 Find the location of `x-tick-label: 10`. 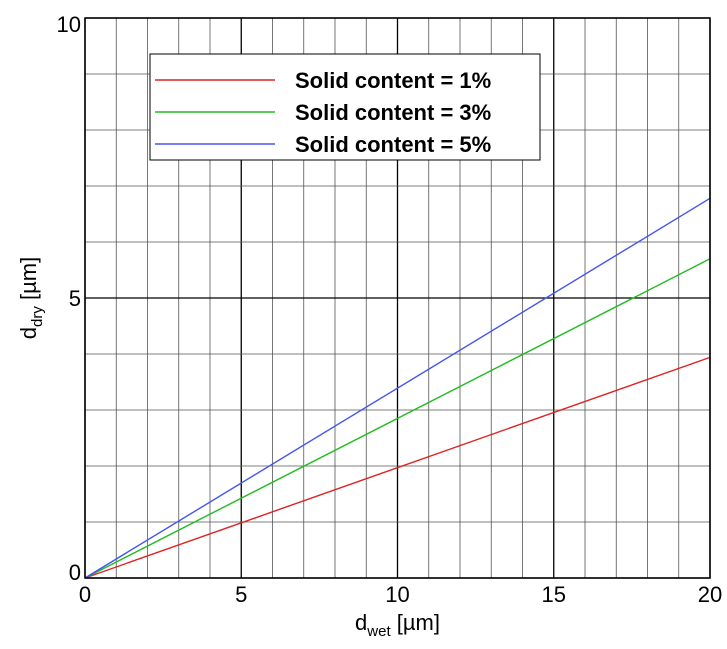

x-tick-label: 10 is located at coordinates (397, 594).